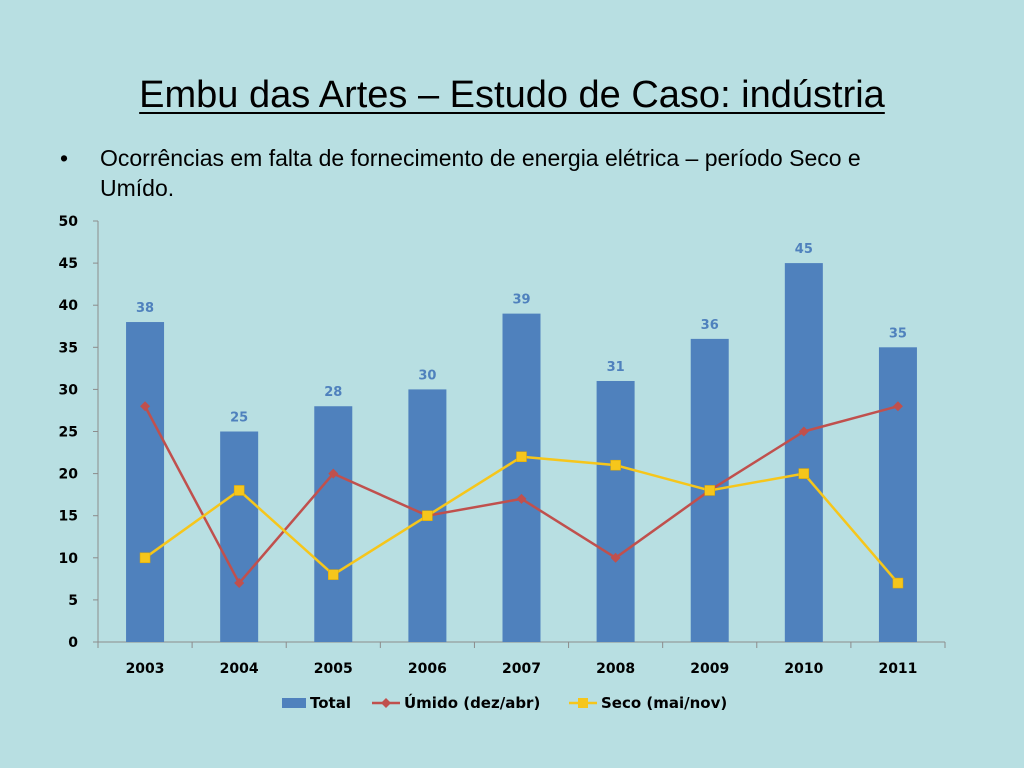  Describe the element at coordinates (898, 333) in the screenshot. I see `data-label-total: 35` at that location.